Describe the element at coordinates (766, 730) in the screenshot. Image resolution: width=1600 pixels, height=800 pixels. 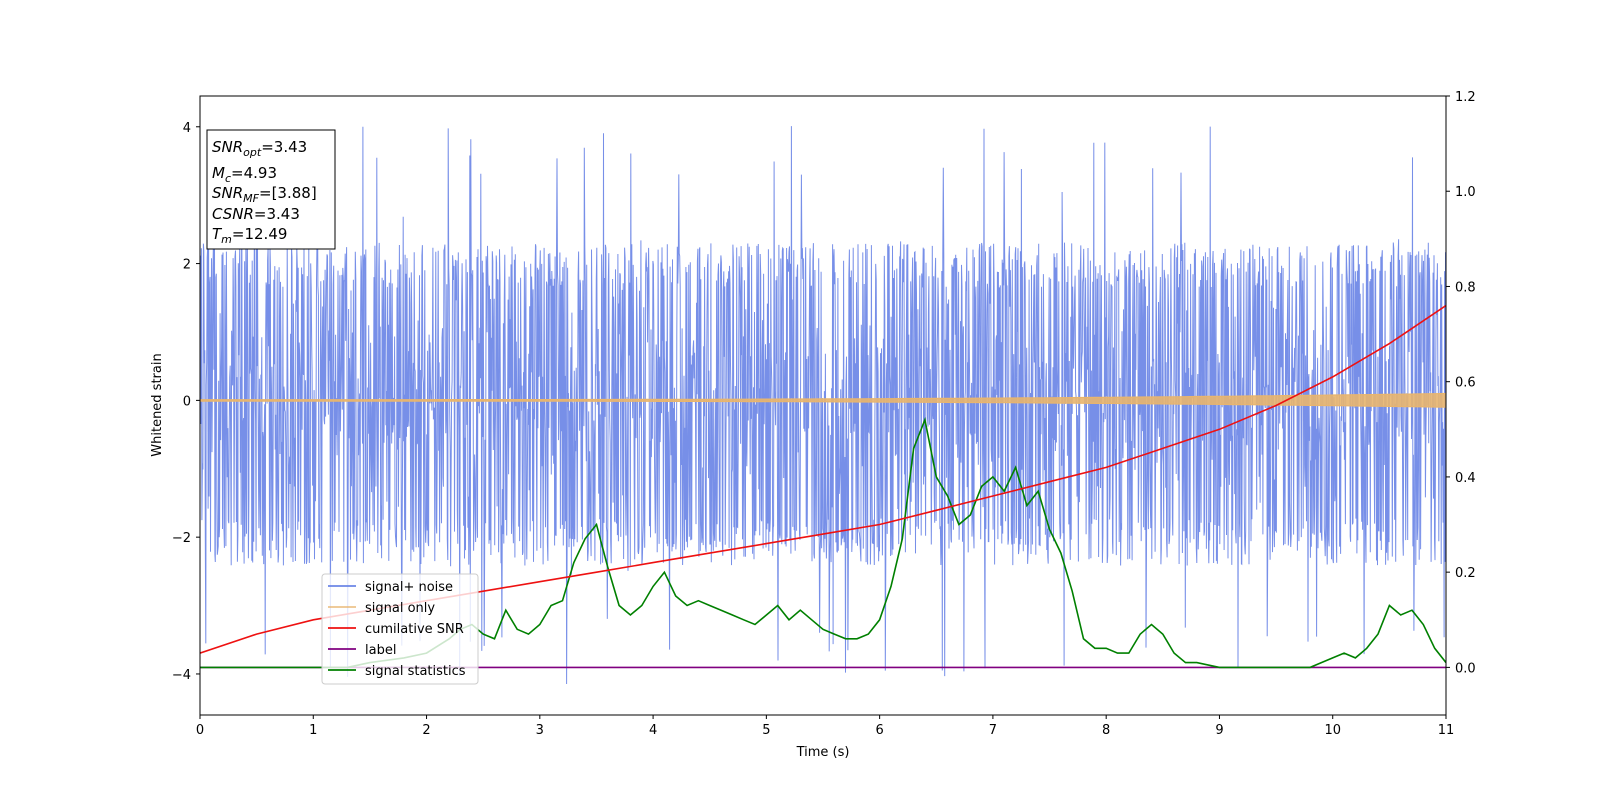
I see `x-tick-label: 5` at that location.